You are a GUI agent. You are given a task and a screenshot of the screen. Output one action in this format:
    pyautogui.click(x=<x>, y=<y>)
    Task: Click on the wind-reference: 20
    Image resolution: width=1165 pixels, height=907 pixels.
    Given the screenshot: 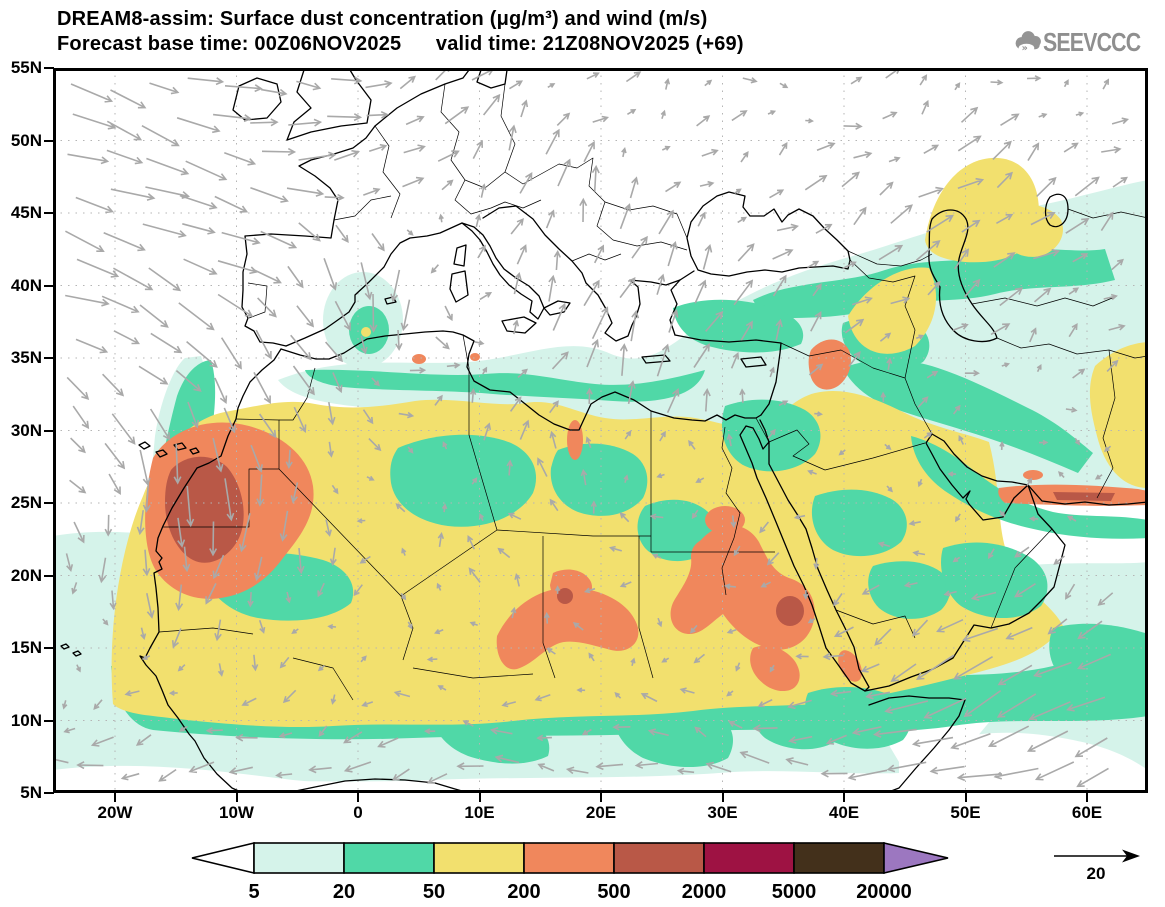 What is the action you would take?
    pyautogui.click(x=1102, y=872)
    